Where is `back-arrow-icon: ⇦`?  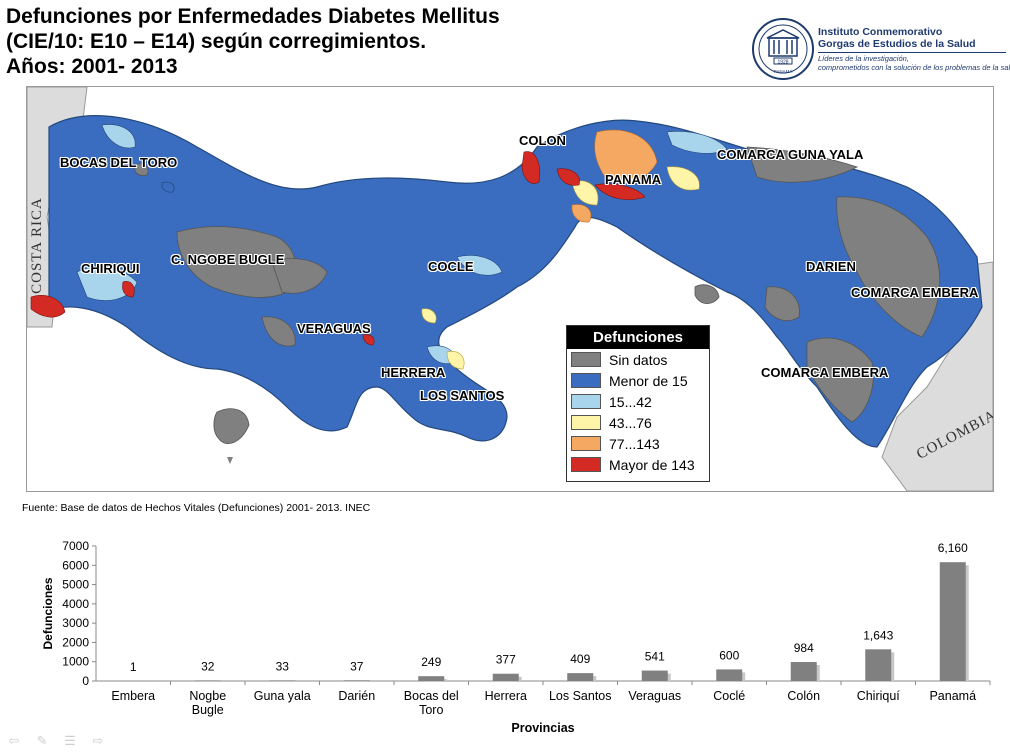
back-arrow-icon: ⇦ is located at coordinates (14, 740).